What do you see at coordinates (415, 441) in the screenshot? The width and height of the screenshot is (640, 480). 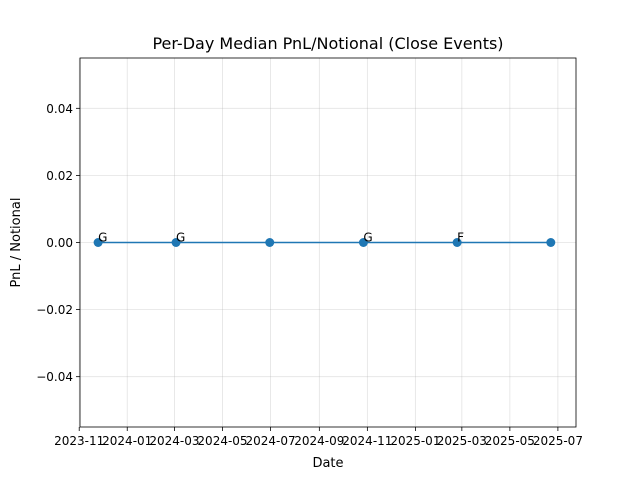 I see `x-tick-label: 2025-01` at bounding box center [415, 441].